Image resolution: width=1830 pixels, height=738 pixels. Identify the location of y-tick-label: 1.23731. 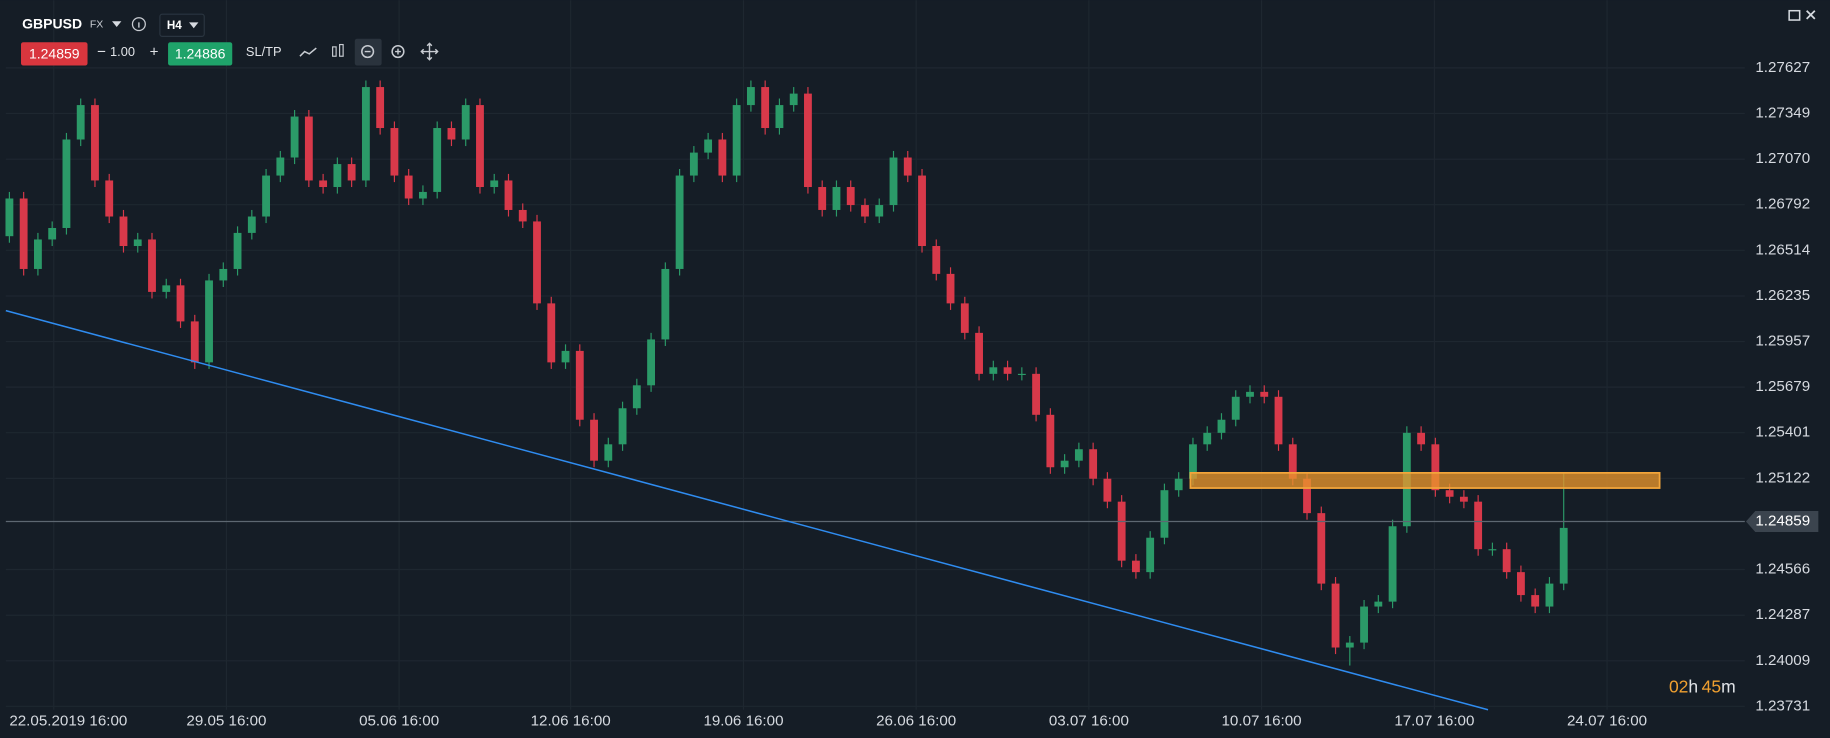
(1782, 705).